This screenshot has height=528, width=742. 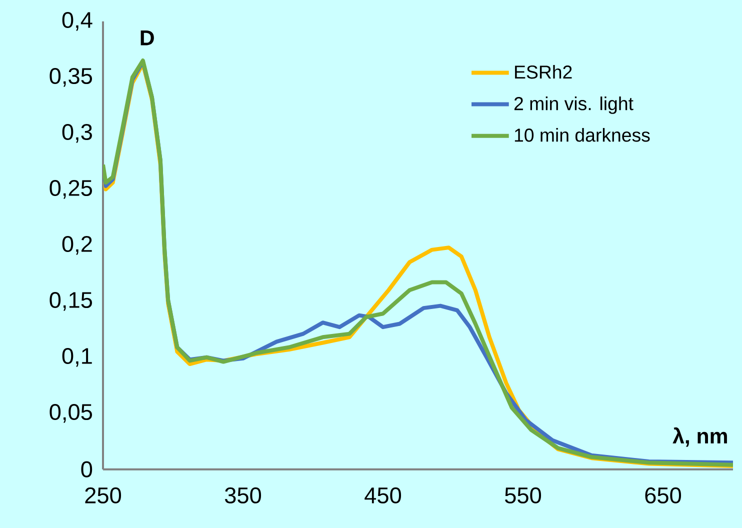 What do you see at coordinates (77, 21) in the screenshot?
I see `y-tick-label: 0,4` at bounding box center [77, 21].